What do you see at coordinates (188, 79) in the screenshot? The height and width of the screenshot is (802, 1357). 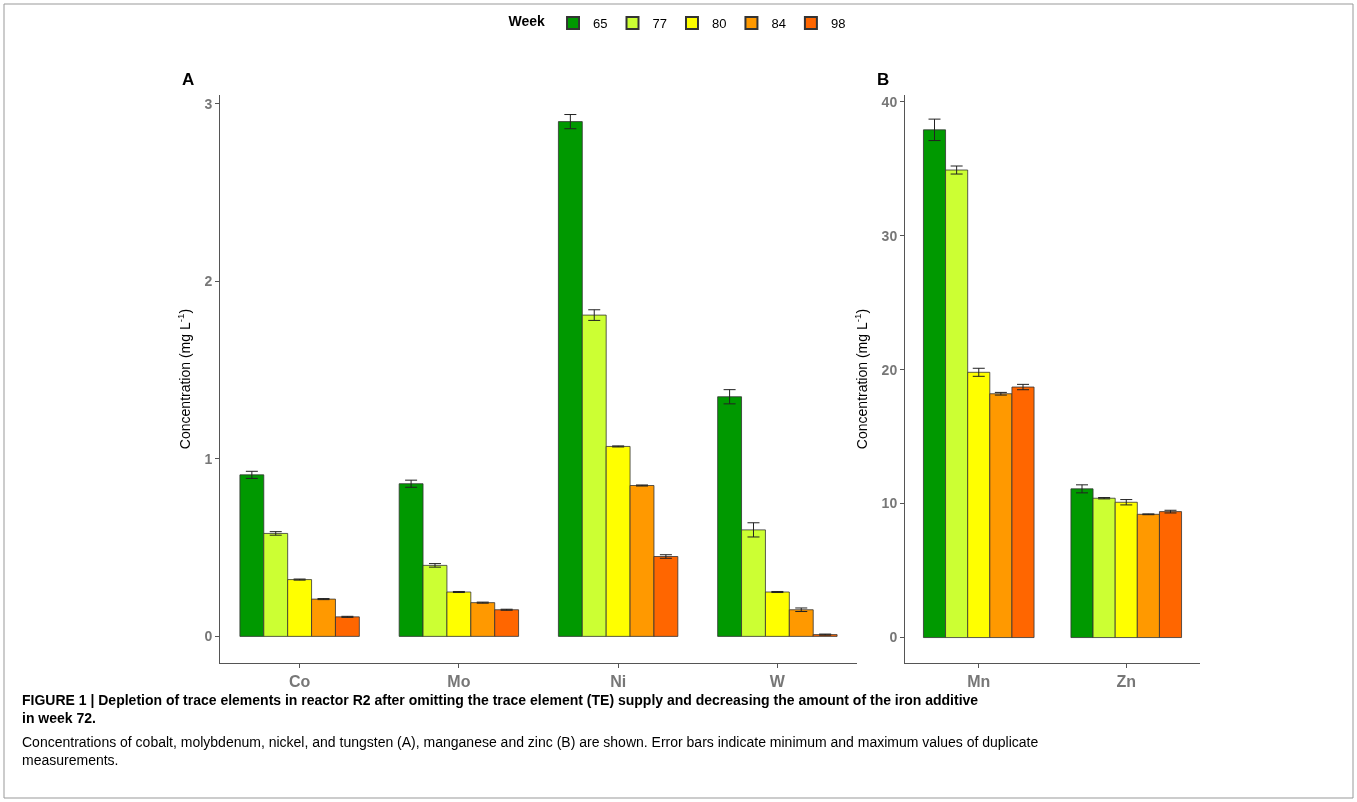 I see `chart-title: A` at bounding box center [188, 79].